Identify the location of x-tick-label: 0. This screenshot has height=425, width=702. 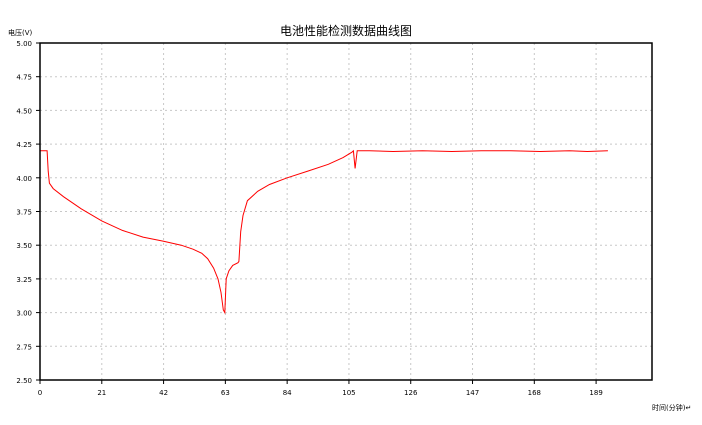
(40, 393).